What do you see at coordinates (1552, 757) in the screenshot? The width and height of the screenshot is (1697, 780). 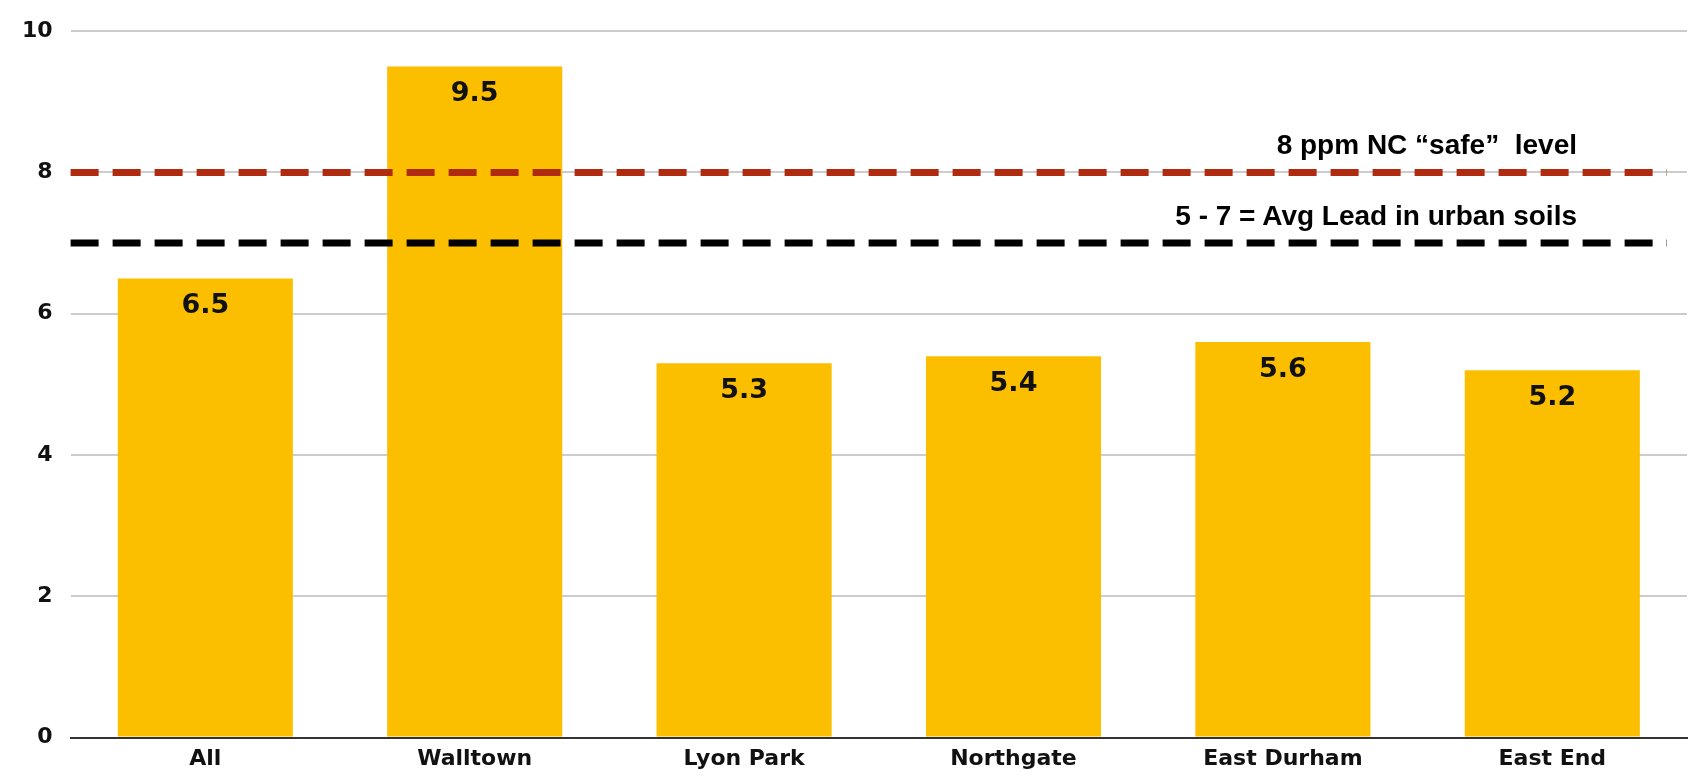 I see `x-tick-label: East End` at bounding box center [1552, 757].